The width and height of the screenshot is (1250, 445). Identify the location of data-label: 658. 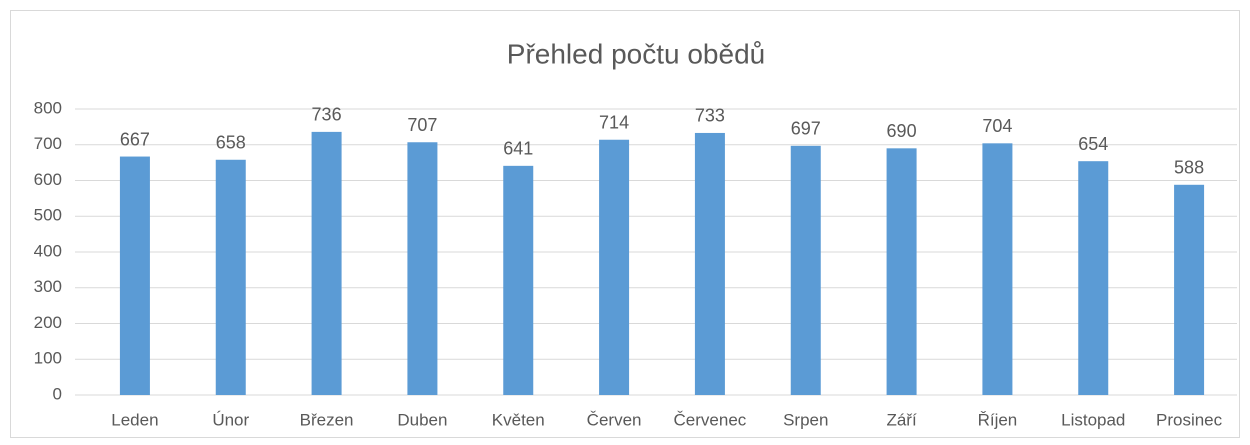
(231, 143).